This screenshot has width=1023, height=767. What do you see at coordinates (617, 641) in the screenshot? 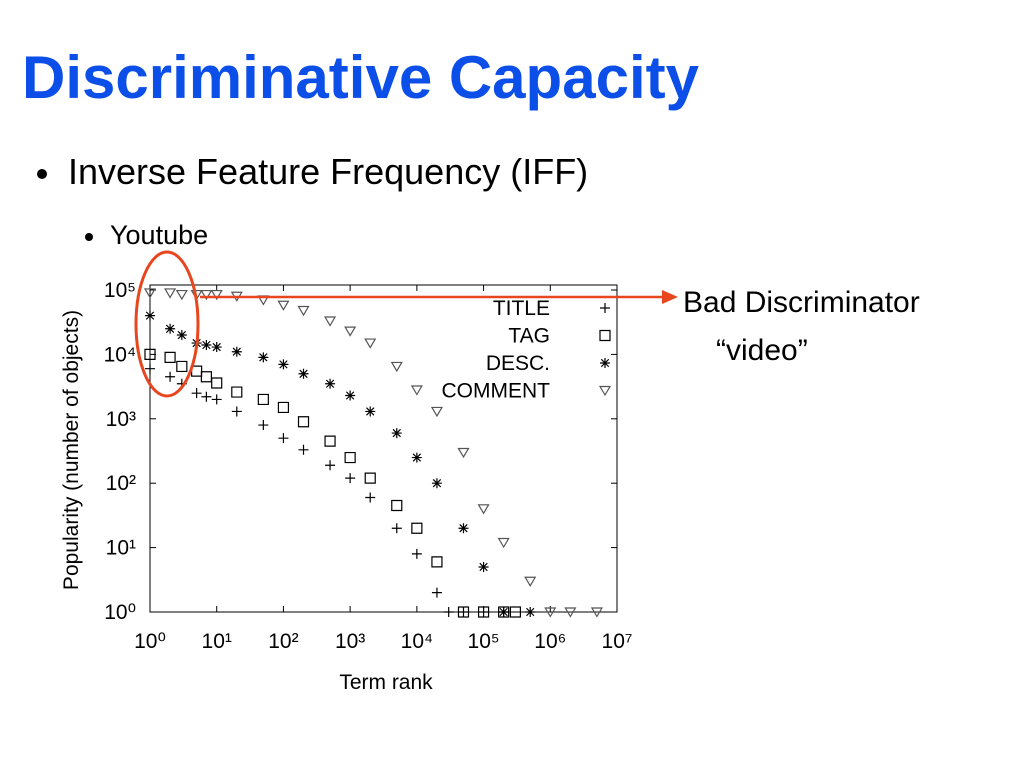
I see `x-tick-label: 10⁷` at bounding box center [617, 641].